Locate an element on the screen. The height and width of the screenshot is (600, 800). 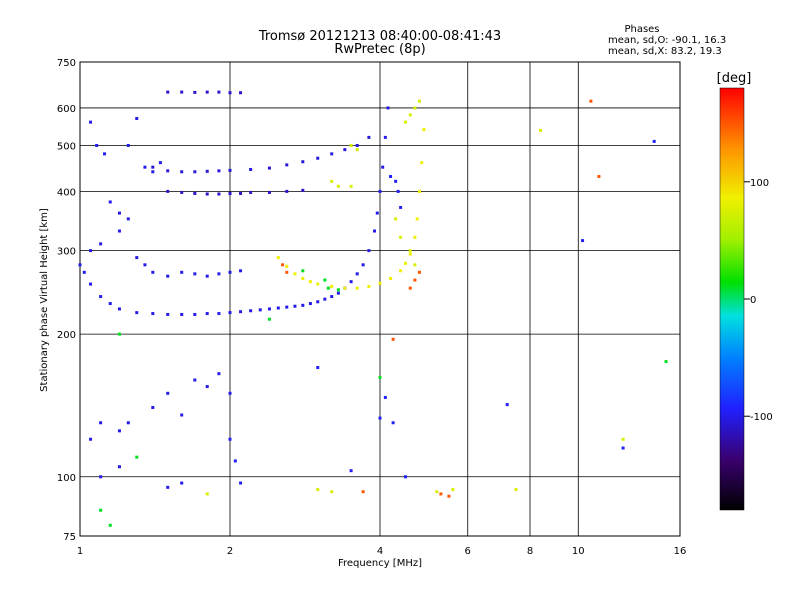
colorbar-label: [deg] is located at coordinates (734, 78).